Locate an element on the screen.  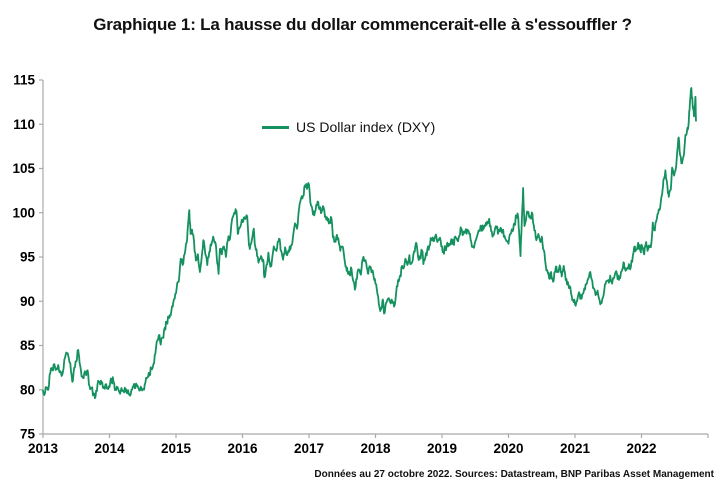
y-tick-label: 95 is located at coordinates (28, 257).